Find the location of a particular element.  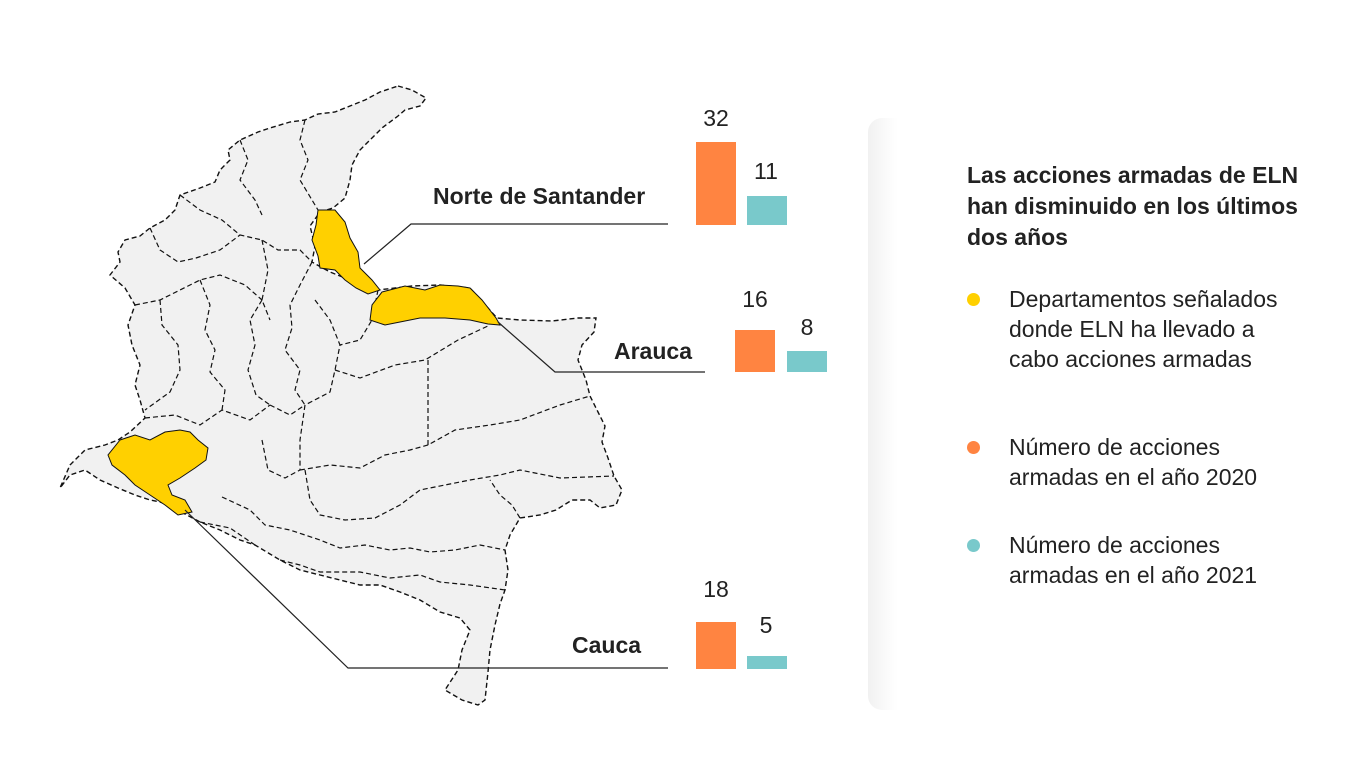

norte-de-santander-shape is located at coordinates (346, 252).